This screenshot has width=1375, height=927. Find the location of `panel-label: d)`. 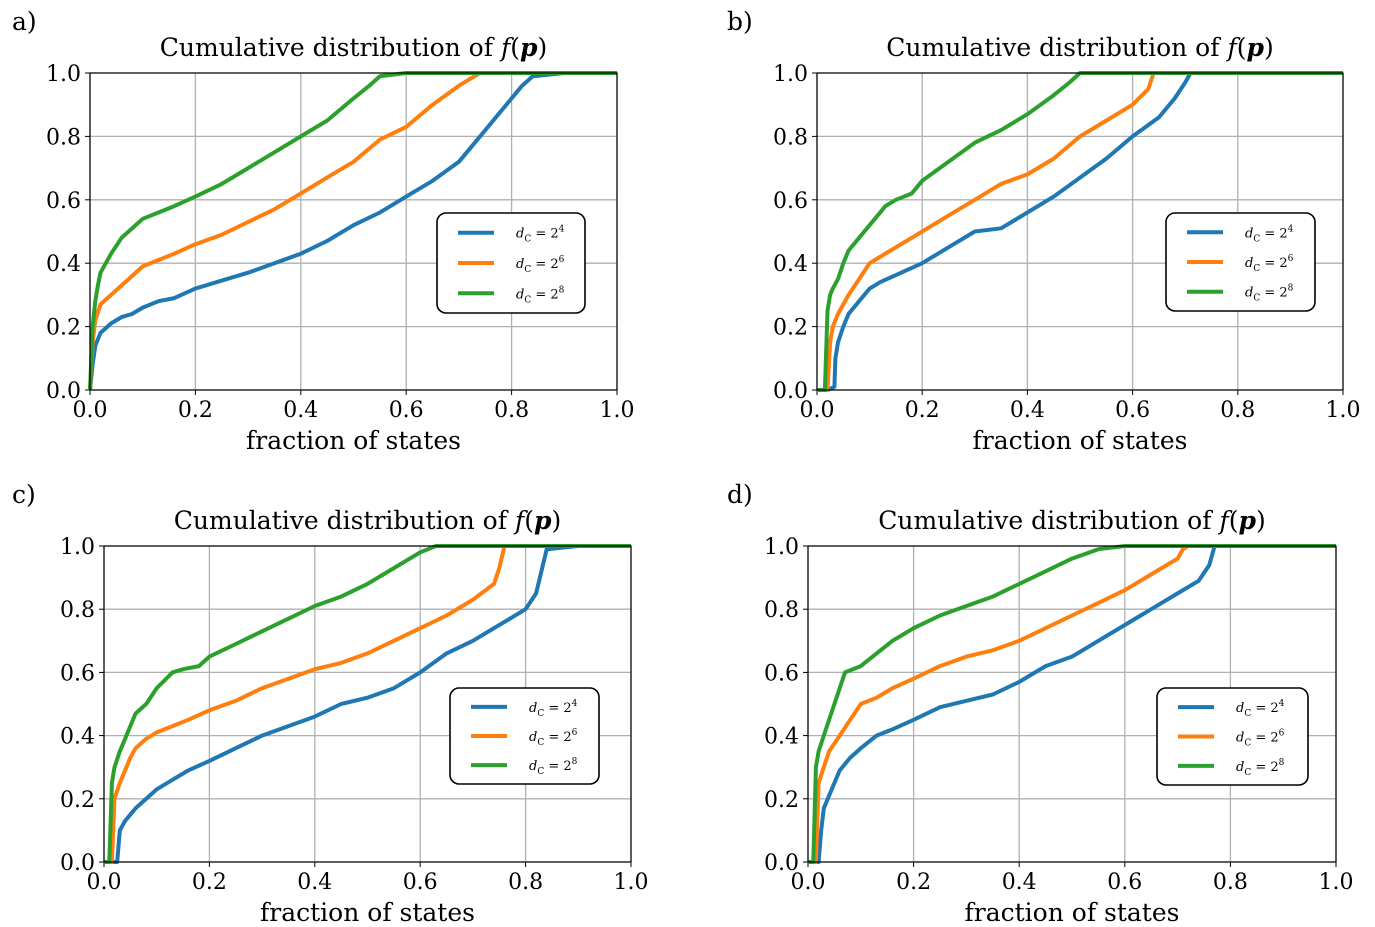

panel-label: d) is located at coordinates (740, 494).